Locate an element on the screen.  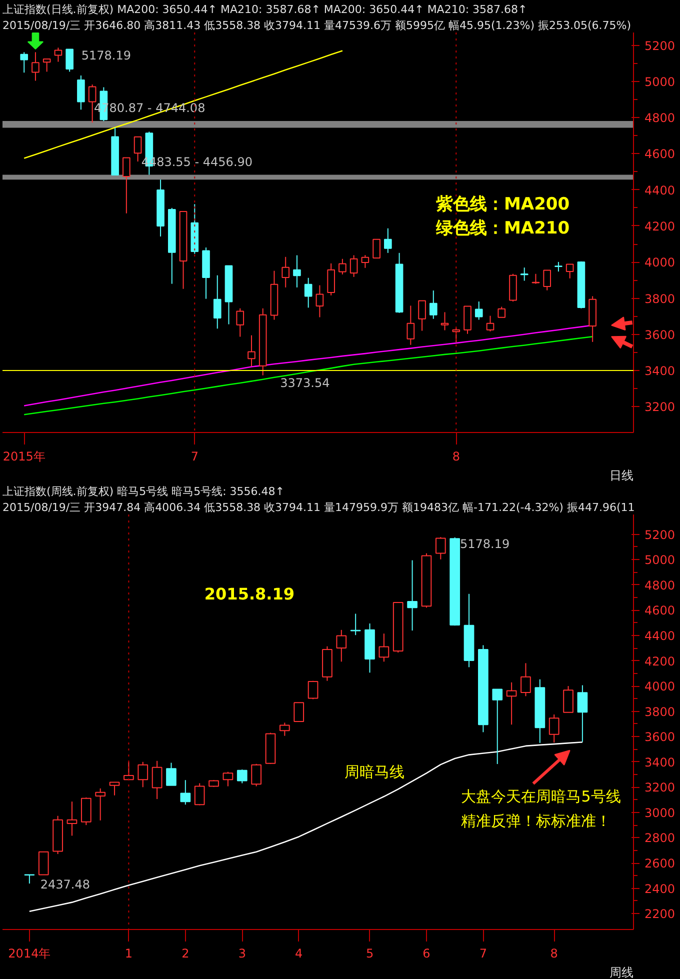
annotation: 精准反弹！标标准准！ is located at coordinates (536, 821).